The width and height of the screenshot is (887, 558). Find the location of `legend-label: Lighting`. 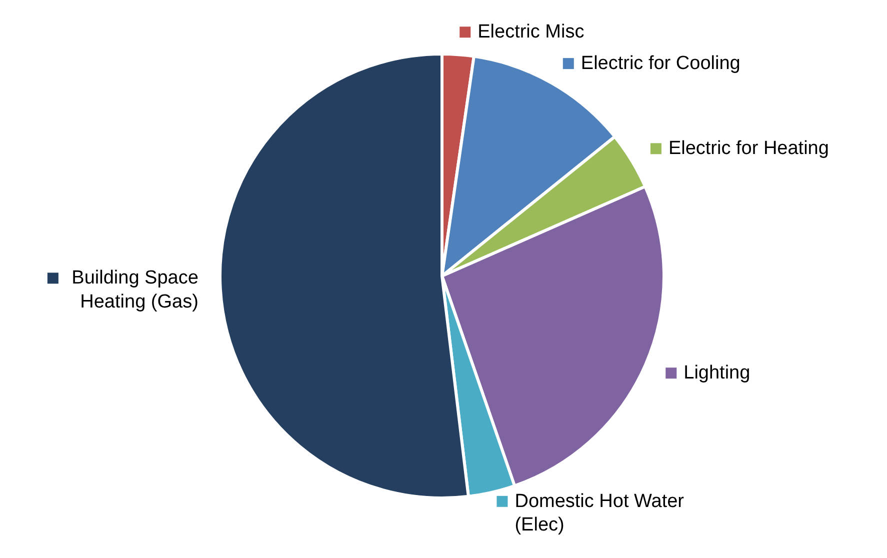

legend-label: Lighting is located at coordinates (717, 373).